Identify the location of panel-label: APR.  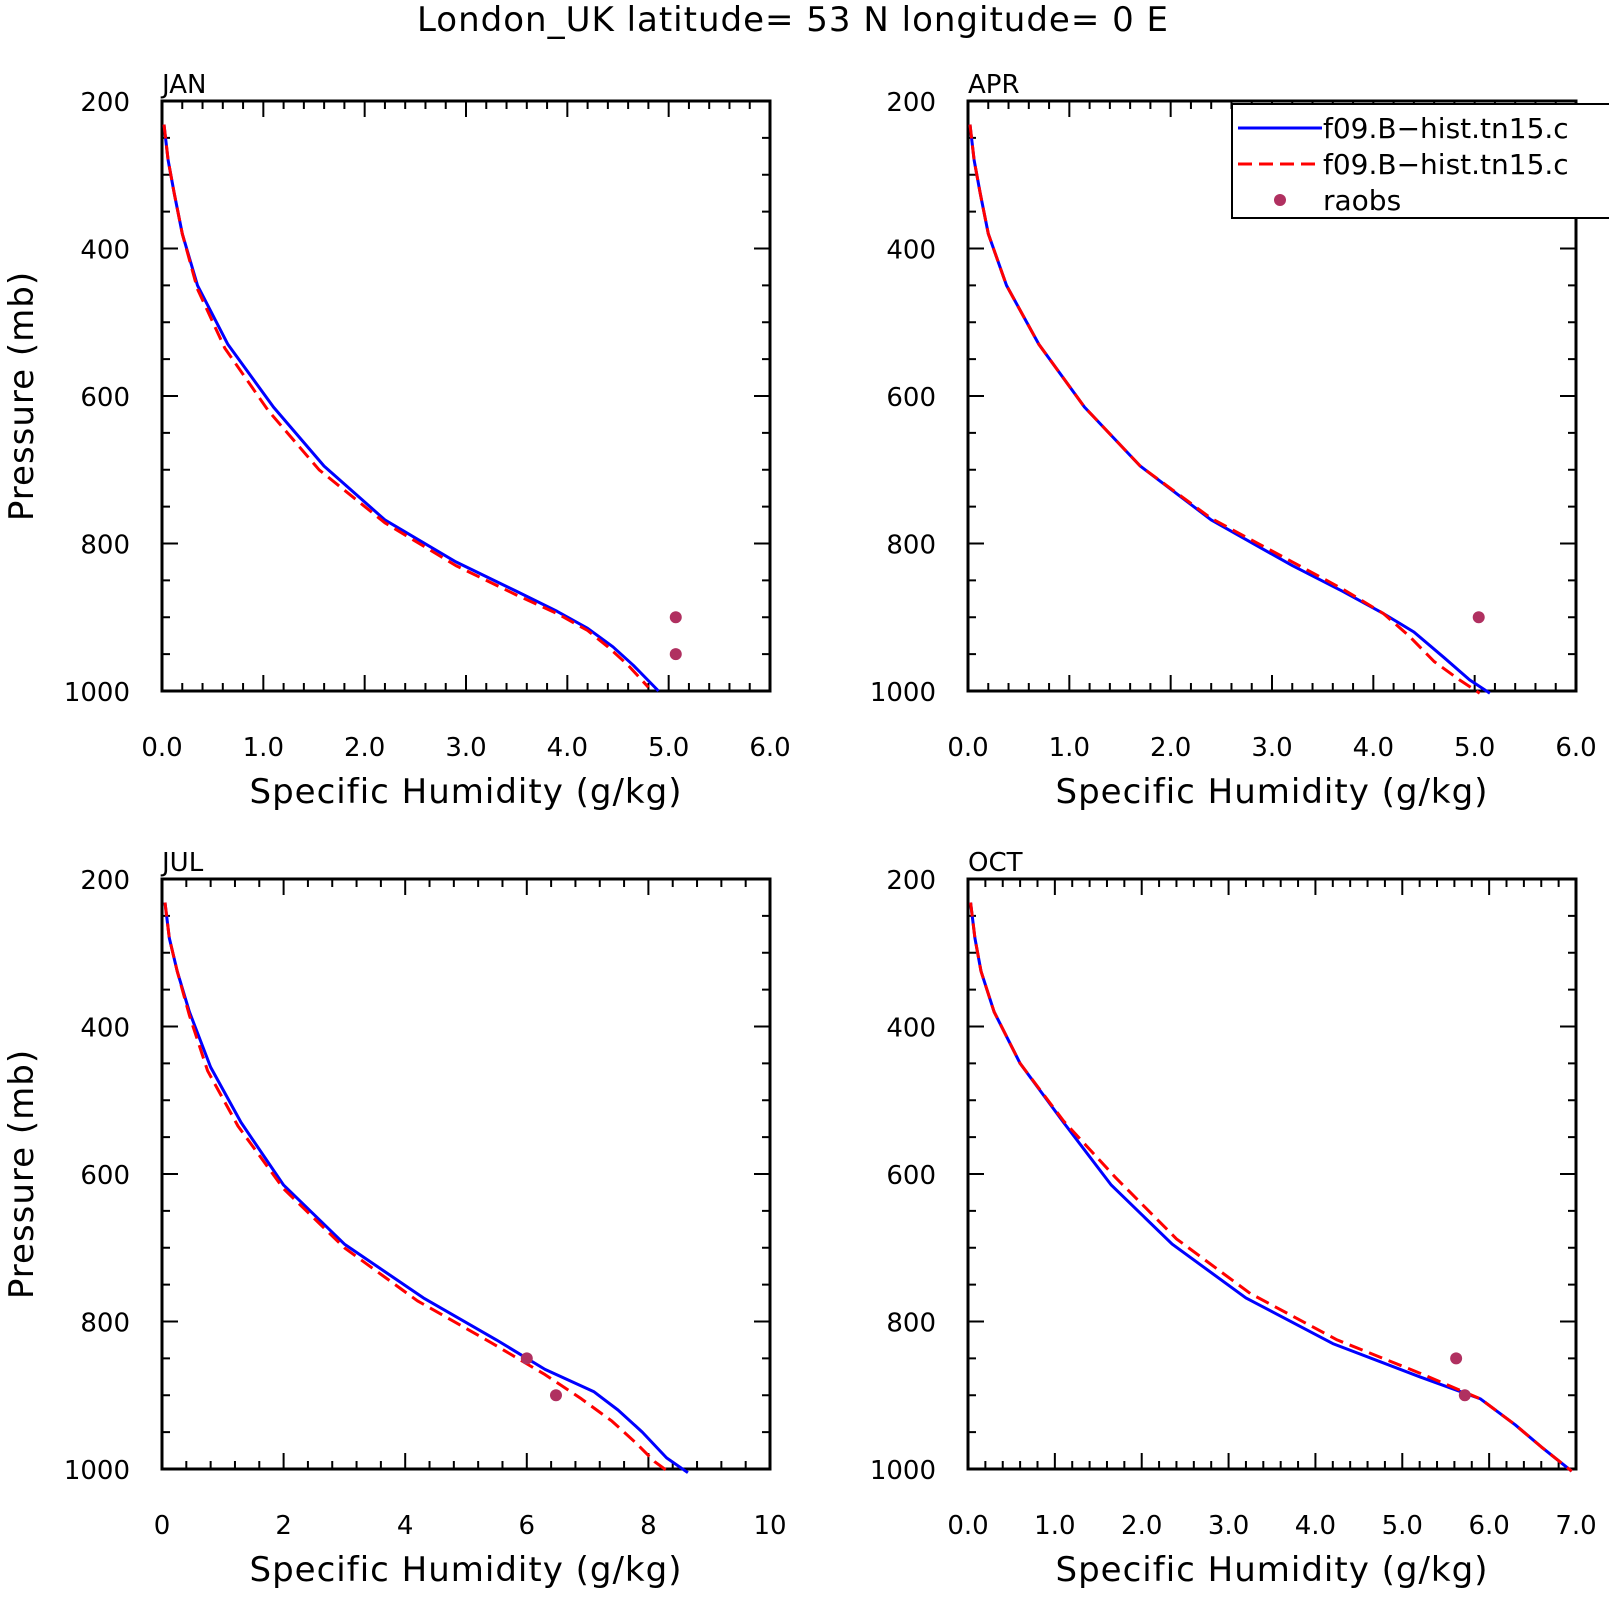
(994, 85).